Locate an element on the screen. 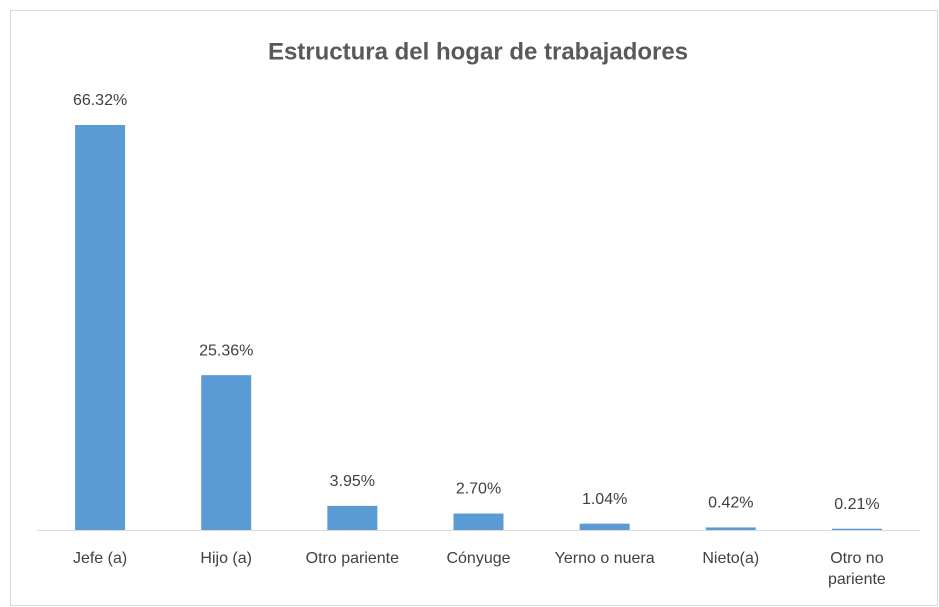 This screenshot has width=939, height=607. chart-title: Estructura del hogar de trabajadores is located at coordinates (478, 51).